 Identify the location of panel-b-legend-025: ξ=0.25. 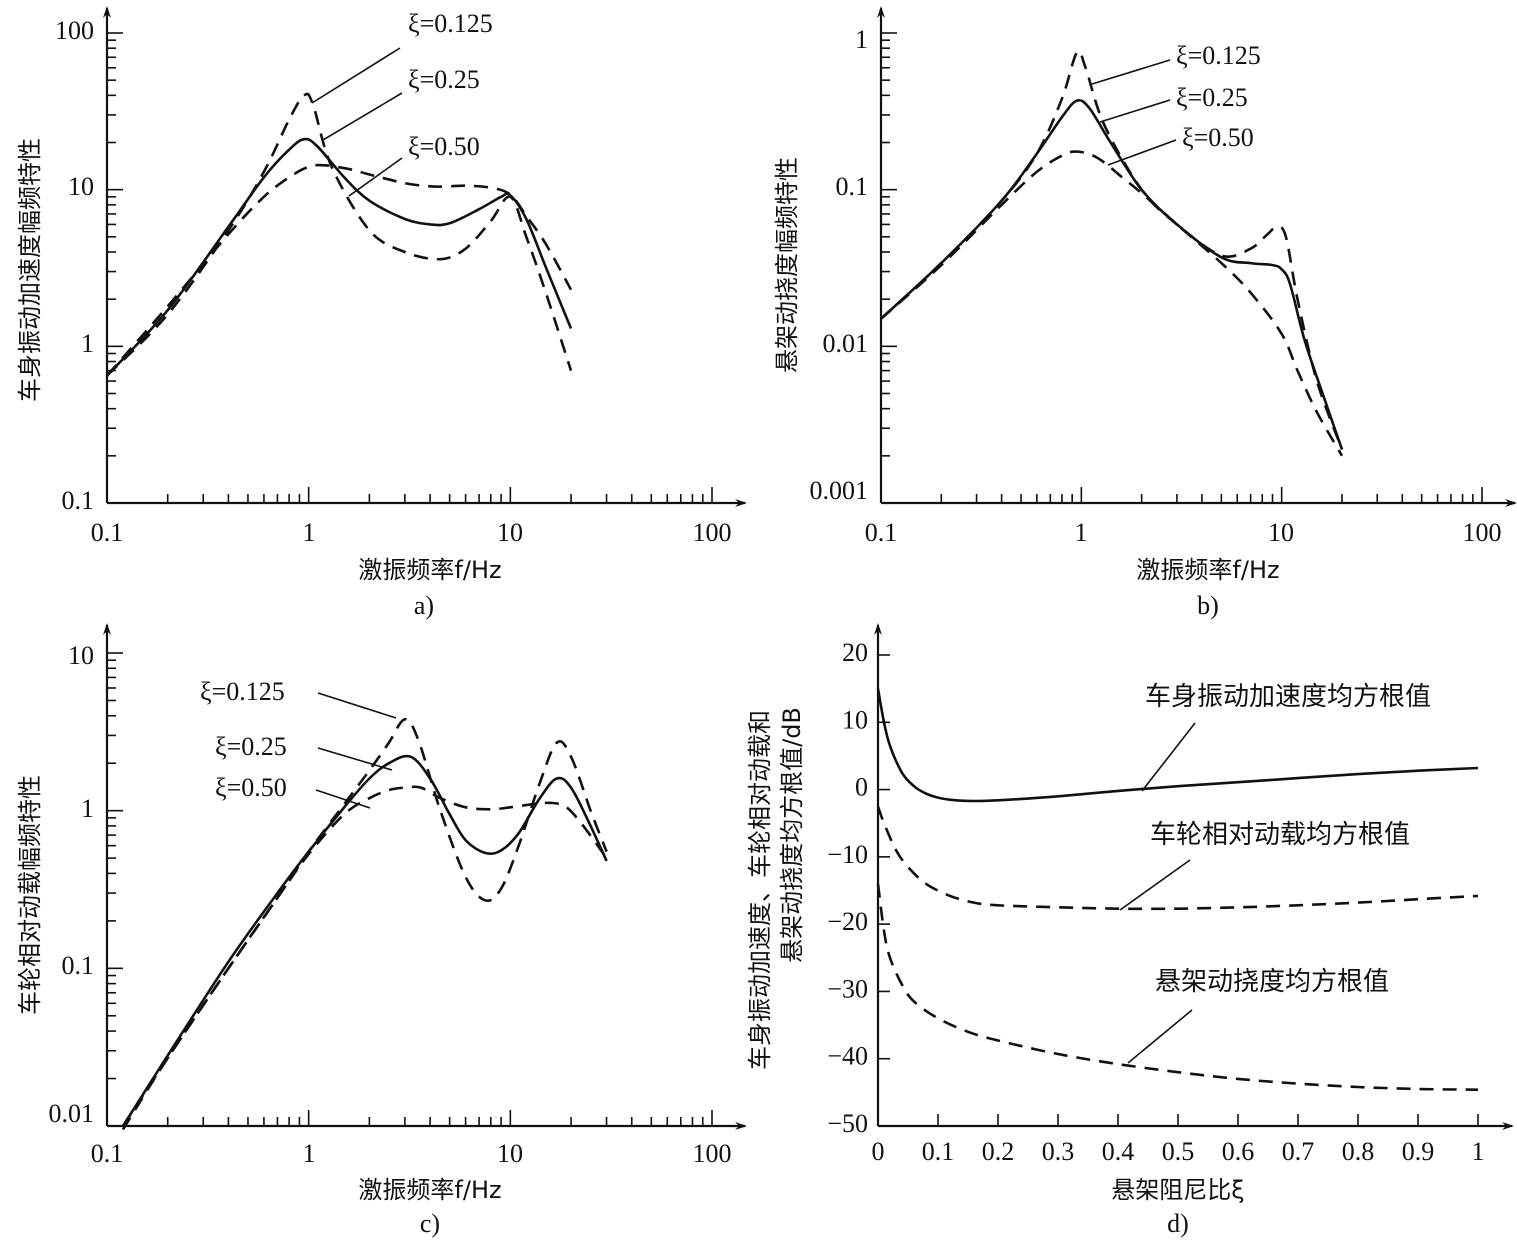
(1212, 97).